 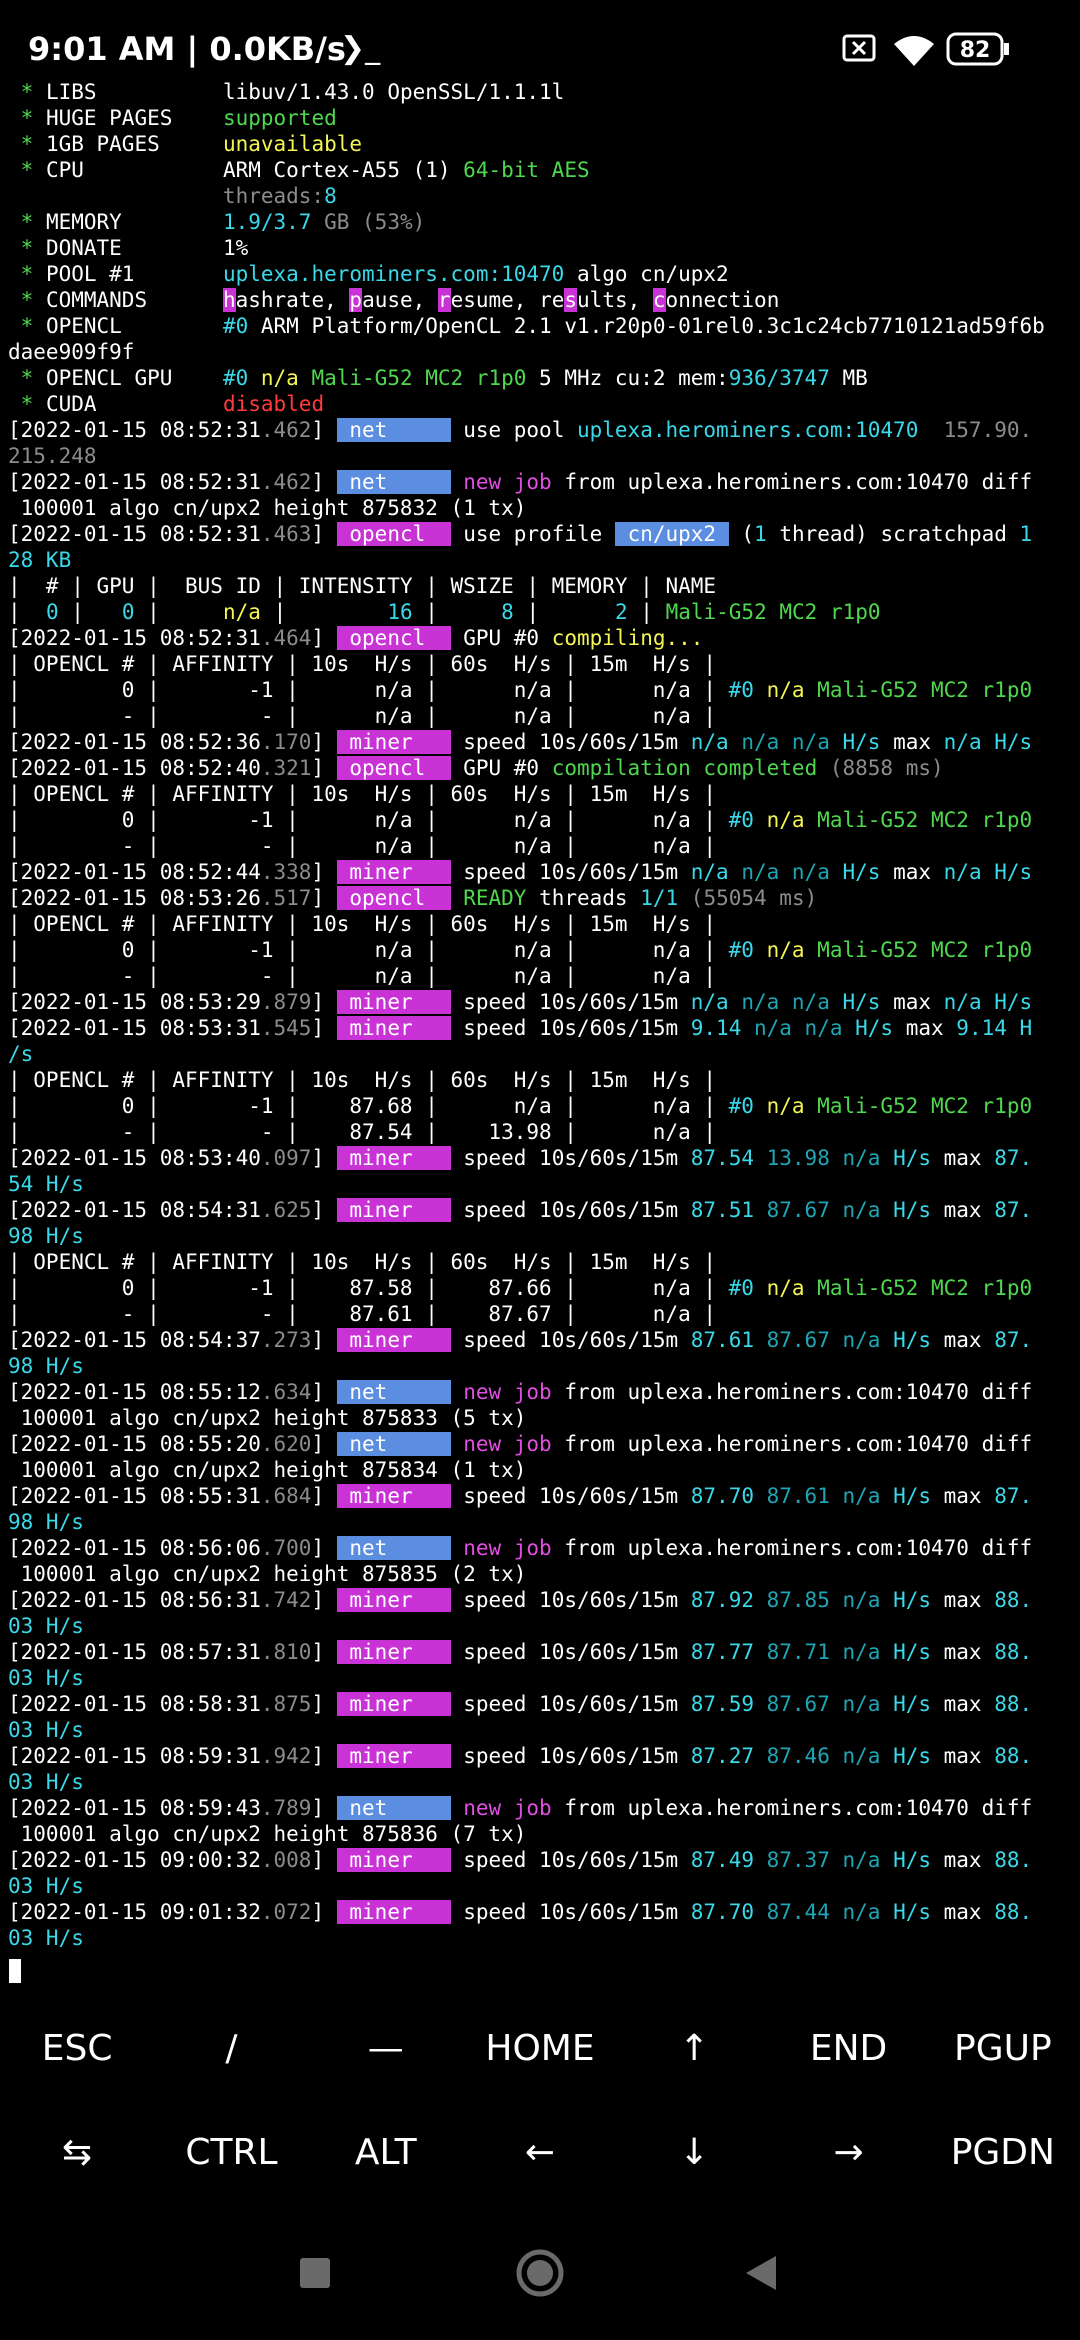 What do you see at coordinates (495, 898) in the screenshot?
I see `text-segment: READY` at bounding box center [495, 898].